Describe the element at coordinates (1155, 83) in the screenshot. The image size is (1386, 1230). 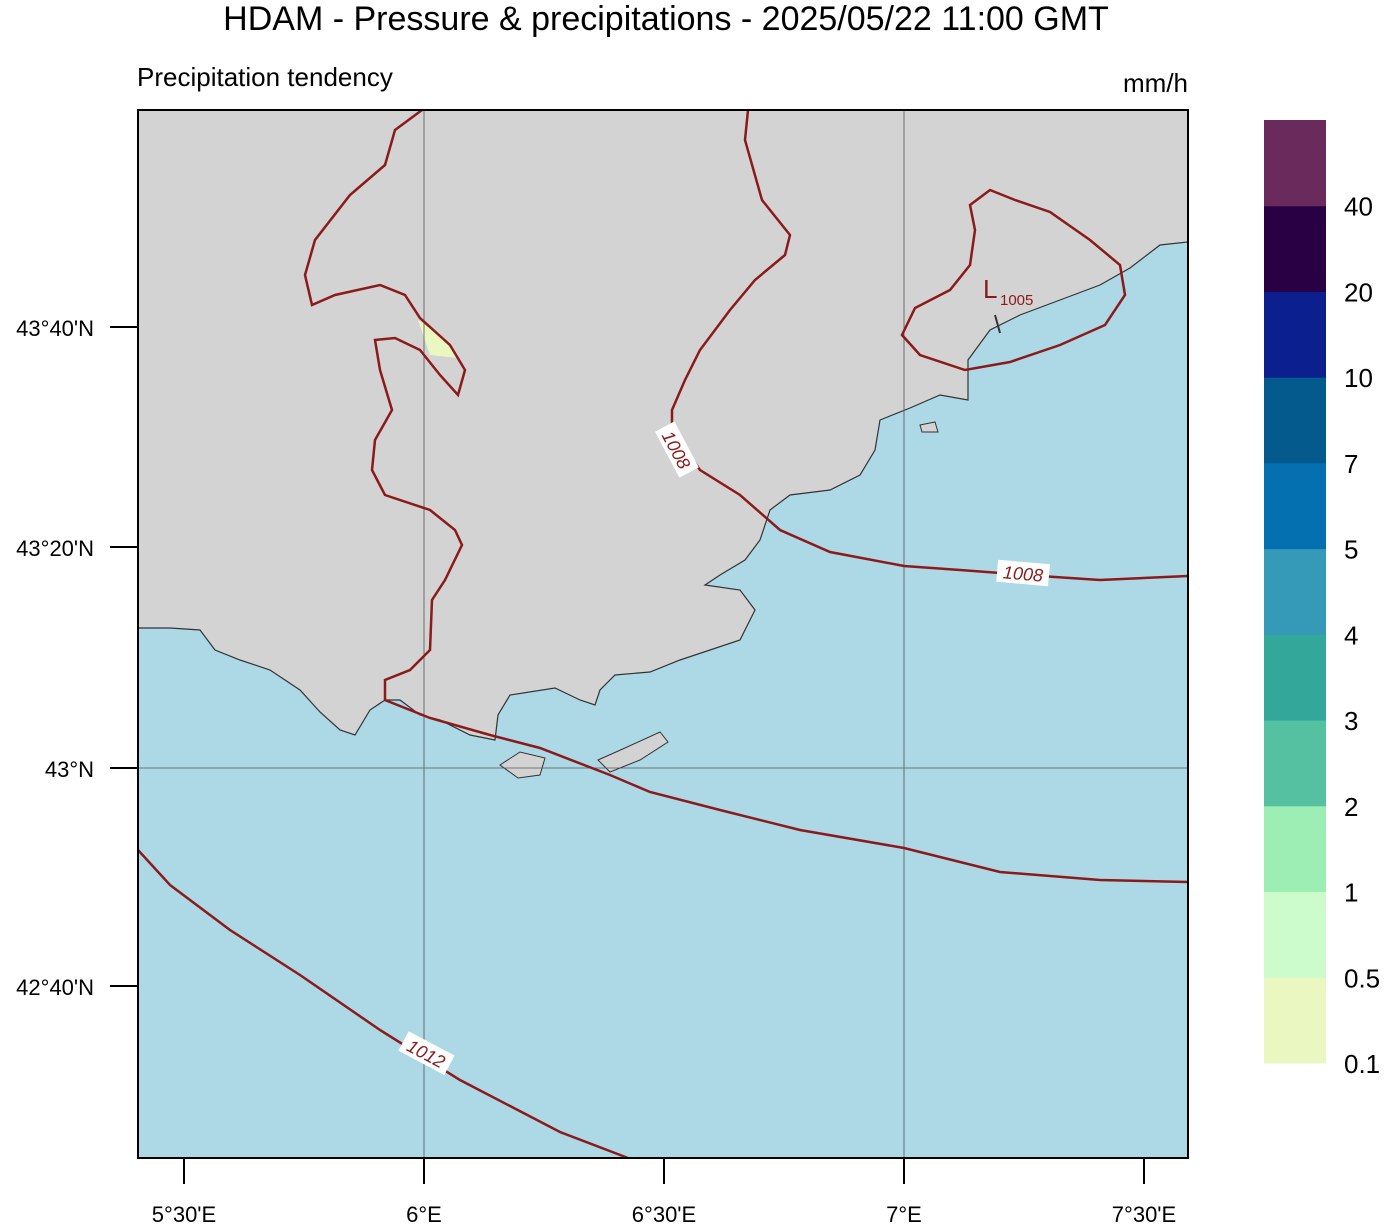
I see `unit: mm/h` at that location.